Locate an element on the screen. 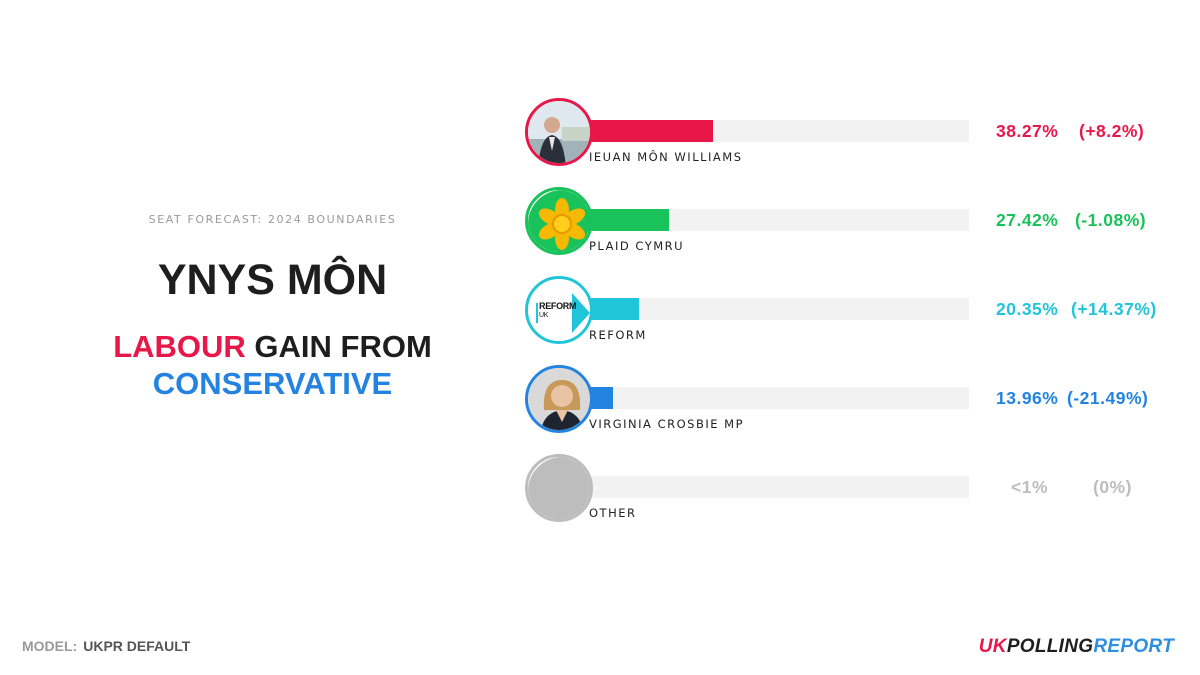  chart-row: PLAID CYMRU 27.42% (-1.08%) is located at coordinates (850, 221).